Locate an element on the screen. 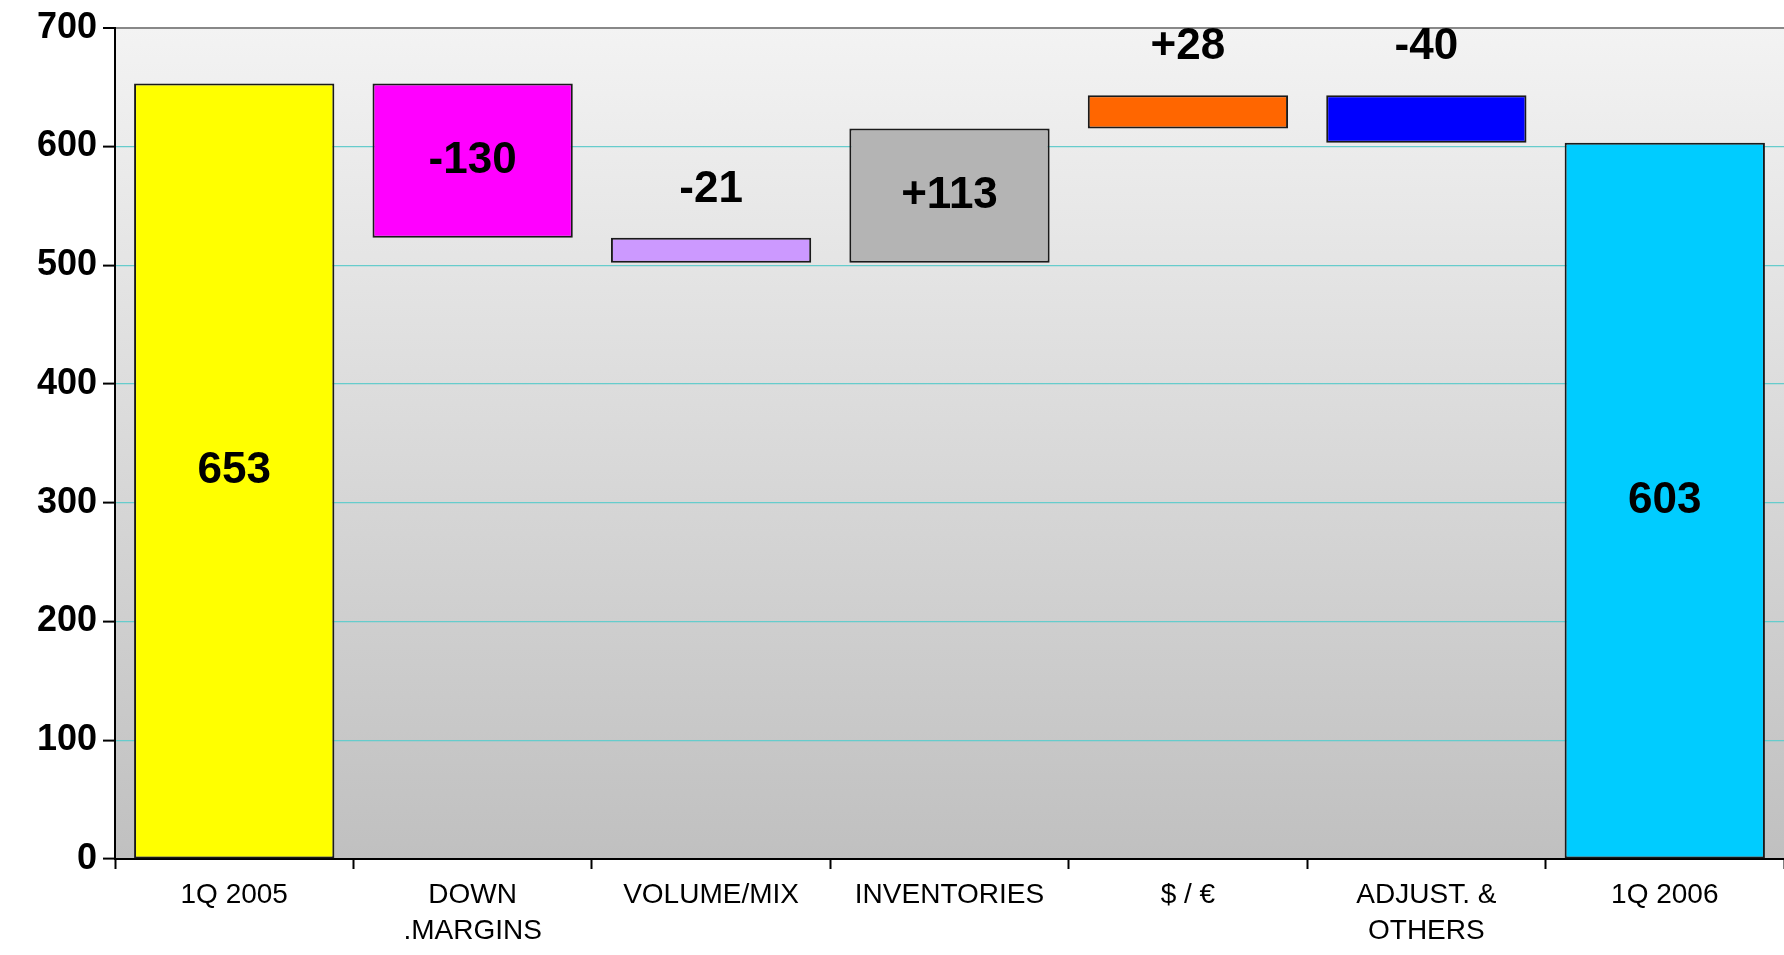 This screenshot has width=1784, height=955. x-tick-label: 1Q 2005 is located at coordinates (234, 893).